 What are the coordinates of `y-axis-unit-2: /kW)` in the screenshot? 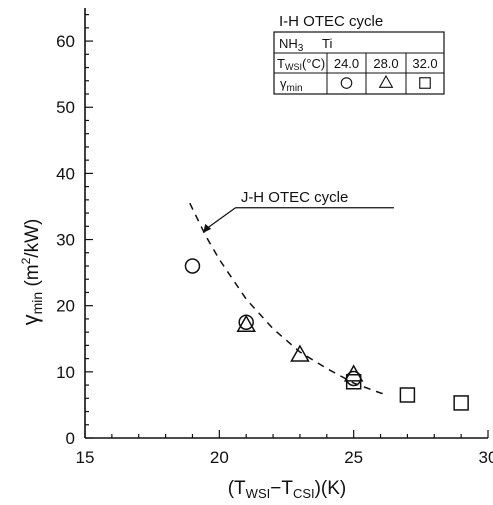 It's located at (32, 238).